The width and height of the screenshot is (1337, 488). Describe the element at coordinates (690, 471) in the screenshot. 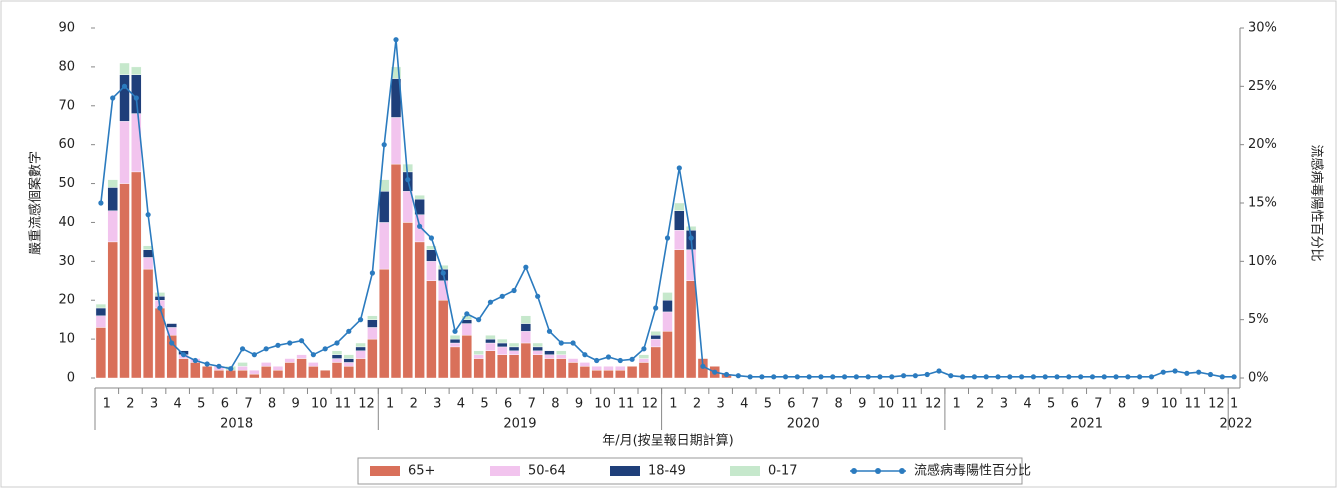

I see `legend-box` at that location.